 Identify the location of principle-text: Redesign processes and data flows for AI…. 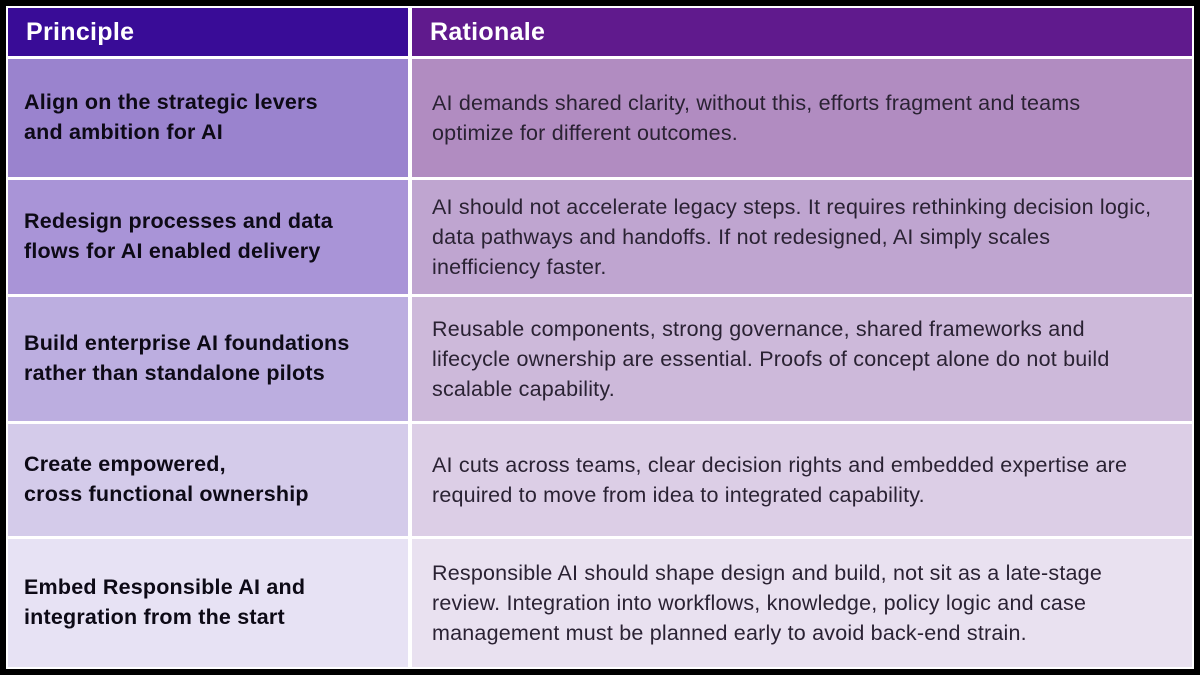
(178, 236).